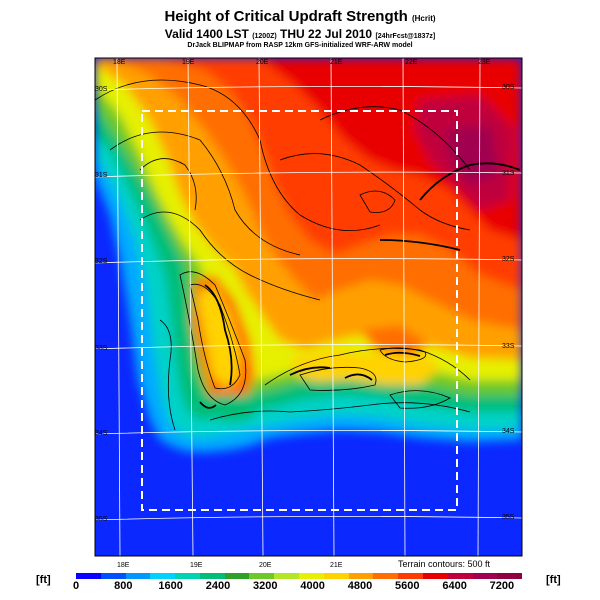 This screenshot has width=600, height=600. I want to click on colorbar, so click(299, 576).